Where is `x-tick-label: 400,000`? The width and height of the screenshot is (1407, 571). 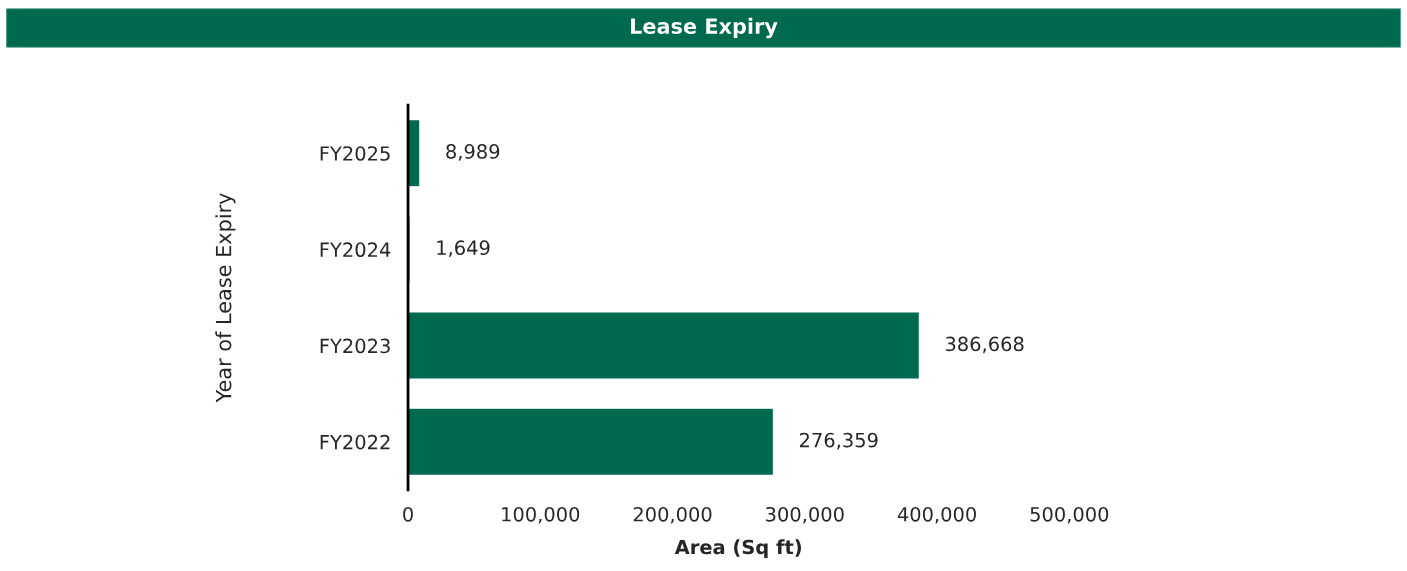
x-tick-label: 400,000 is located at coordinates (936, 515).